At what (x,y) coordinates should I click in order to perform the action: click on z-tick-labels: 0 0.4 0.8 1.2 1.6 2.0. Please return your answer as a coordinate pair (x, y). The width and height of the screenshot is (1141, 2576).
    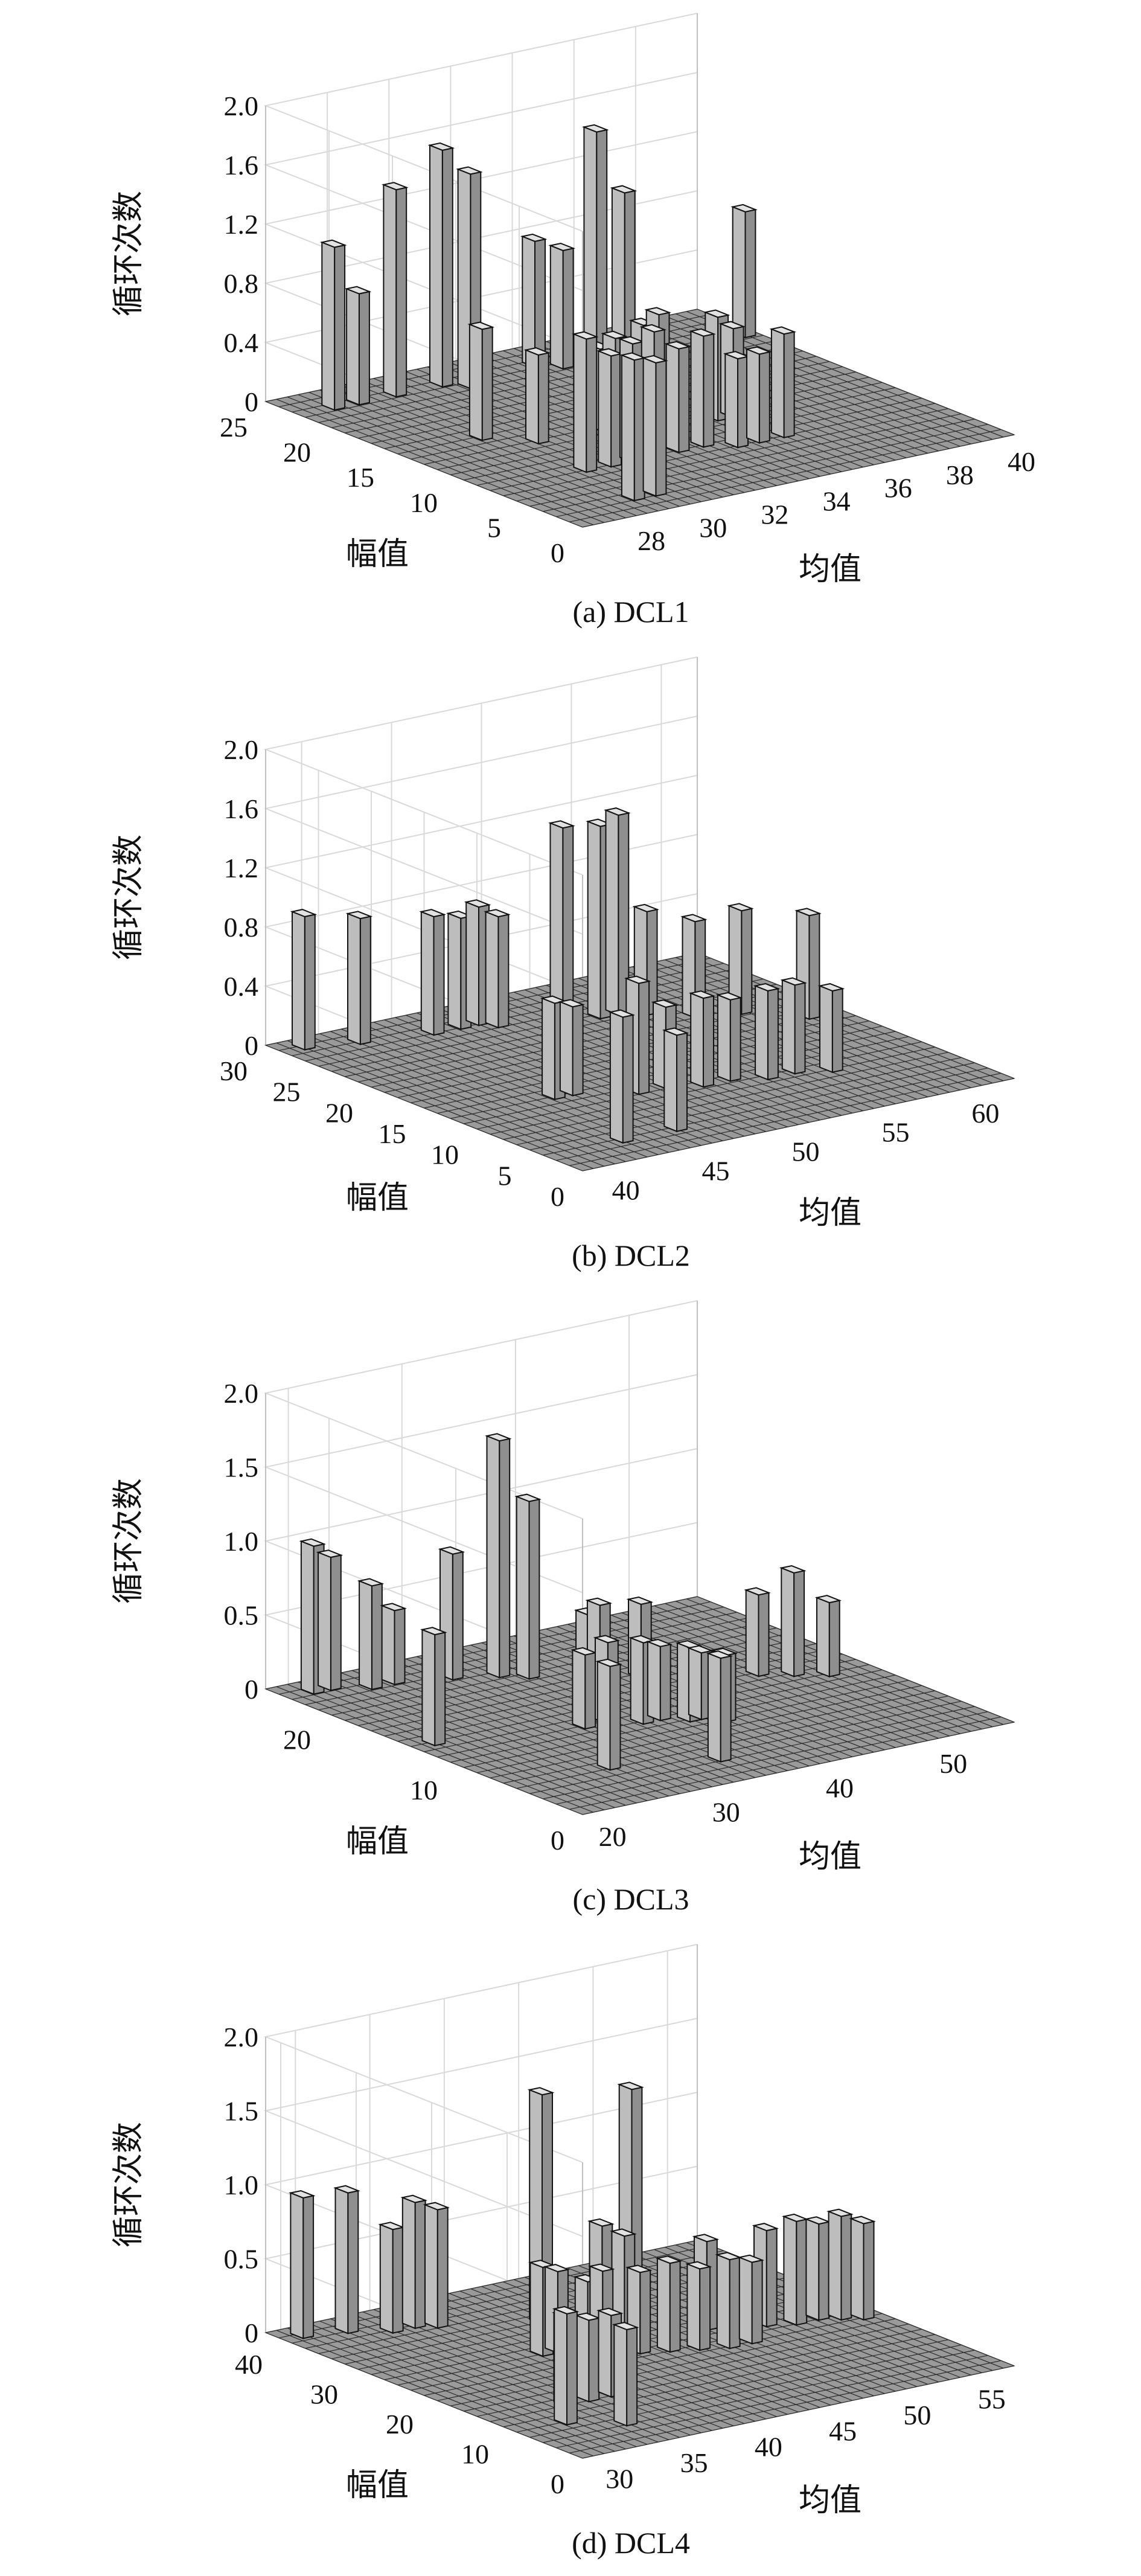
    Looking at the image, I should click on (241, 897).